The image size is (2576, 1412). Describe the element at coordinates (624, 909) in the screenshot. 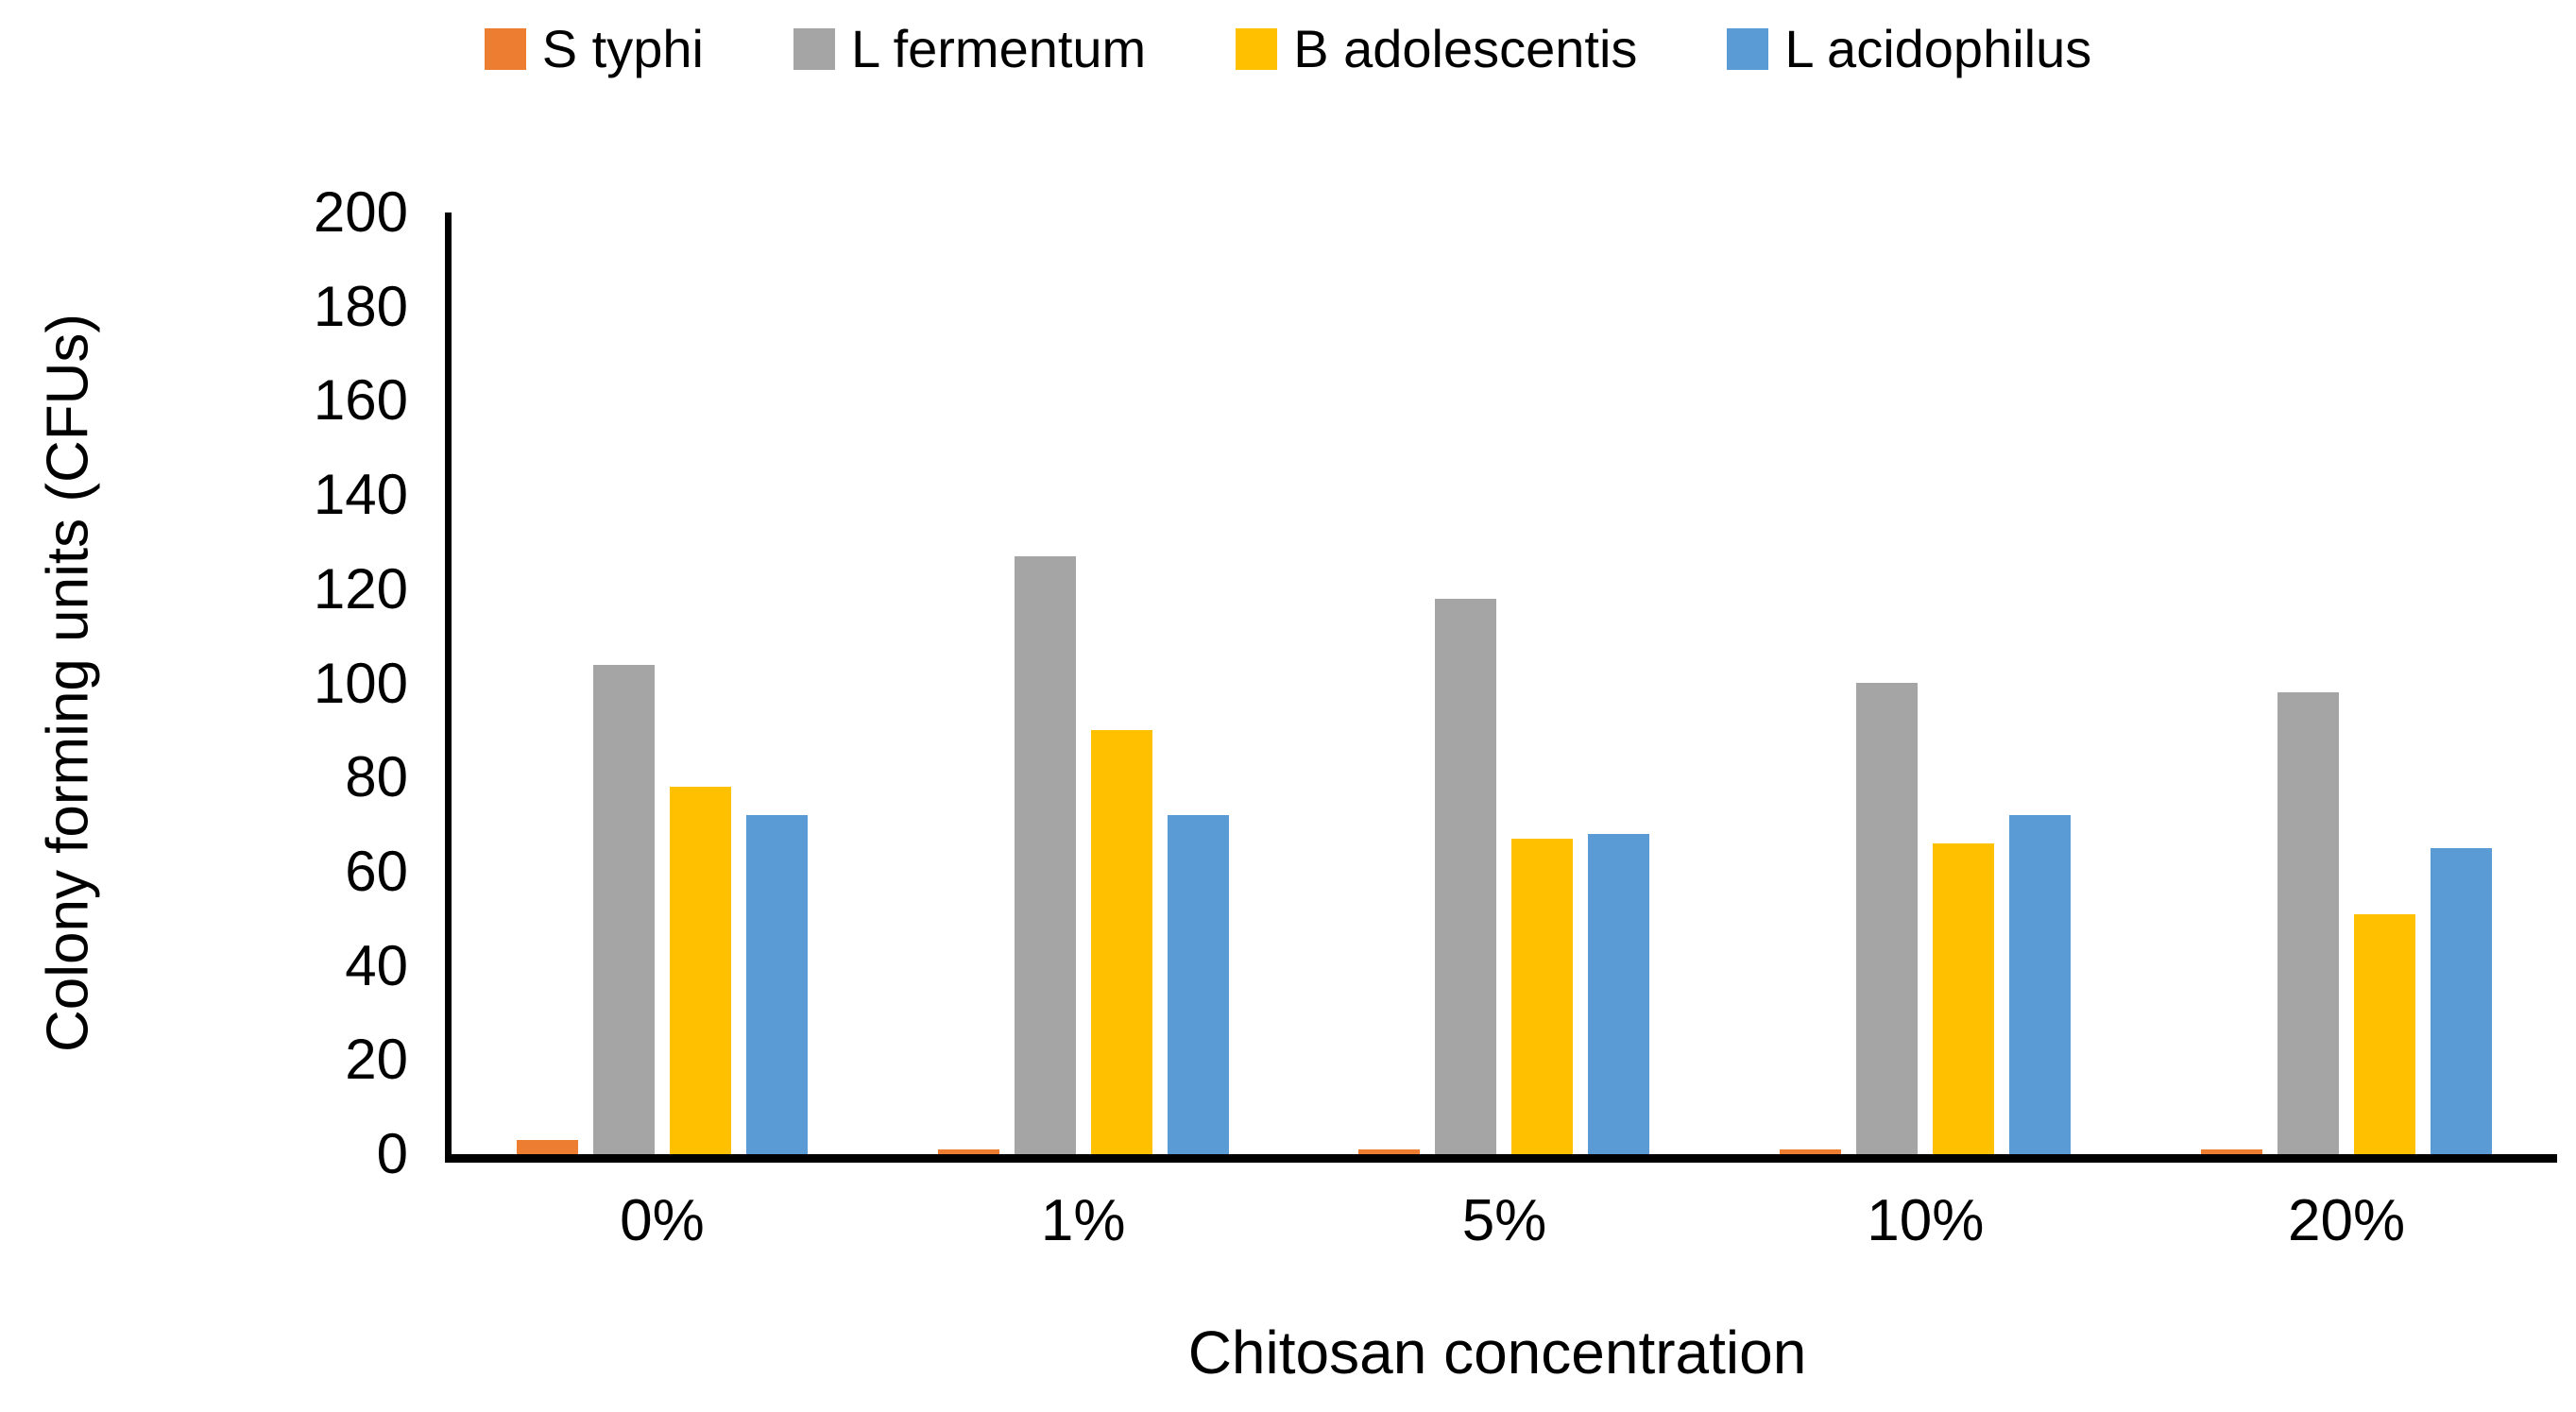

I see `bar-l-fermentum-0%` at that location.